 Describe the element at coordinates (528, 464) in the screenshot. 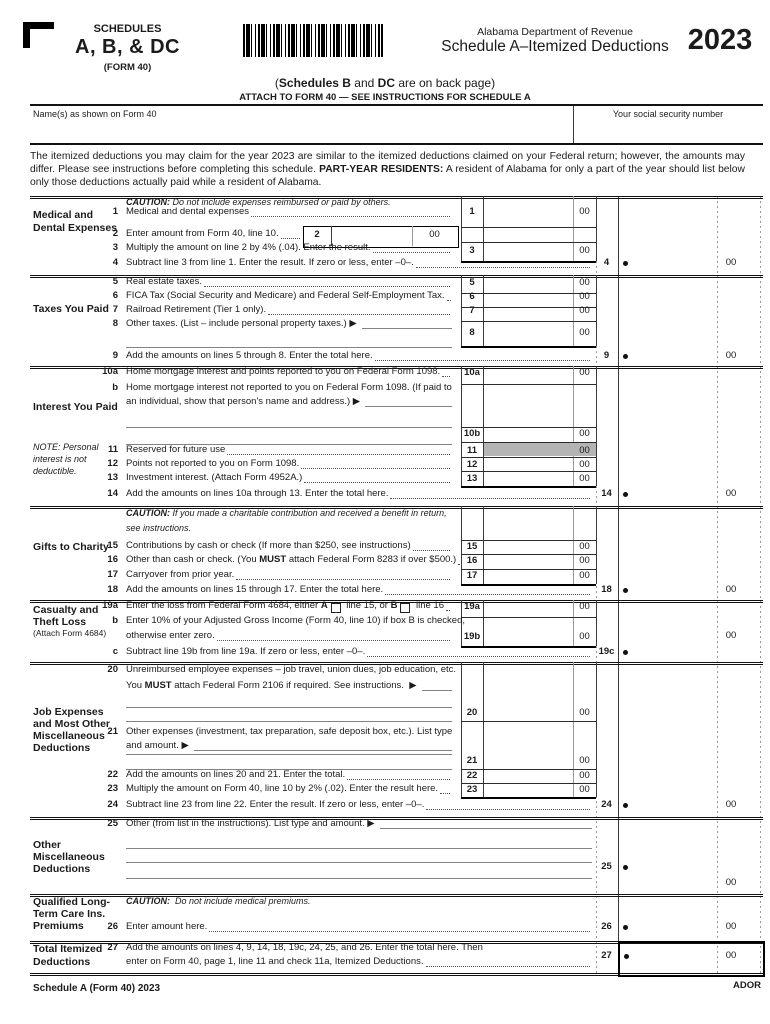

I see `line12-amount-input` at that location.